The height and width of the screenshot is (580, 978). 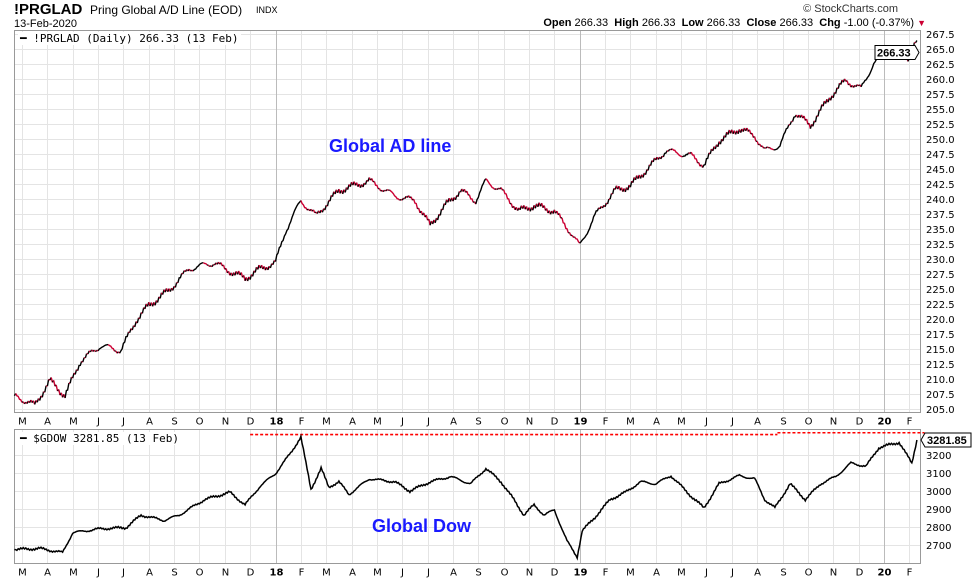 I want to click on ad-annotation: Global AD line, so click(x=390, y=146).